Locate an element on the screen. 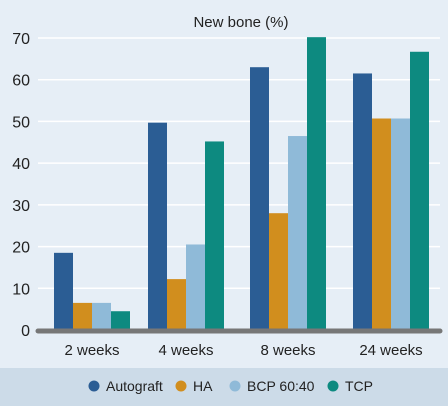 Image resolution: width=448 pixels, height=406 pixels. y-tick-label: 0 is located at coordinates (25, 331).